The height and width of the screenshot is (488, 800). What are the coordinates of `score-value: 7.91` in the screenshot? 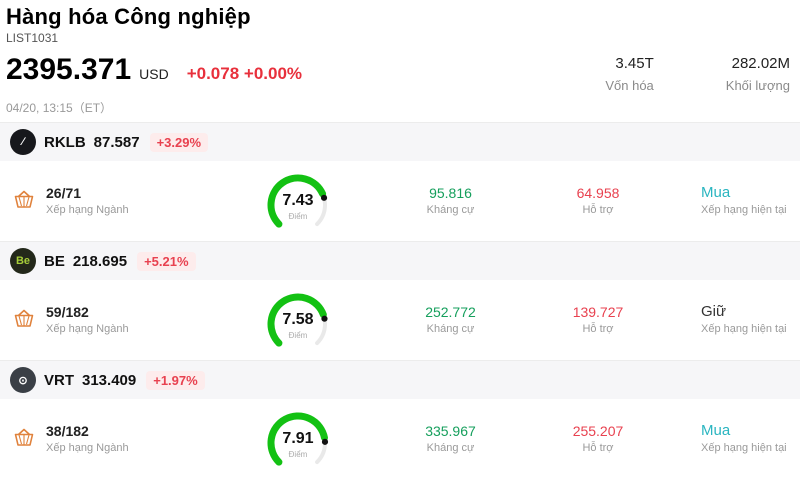 It's located at (298, 438).